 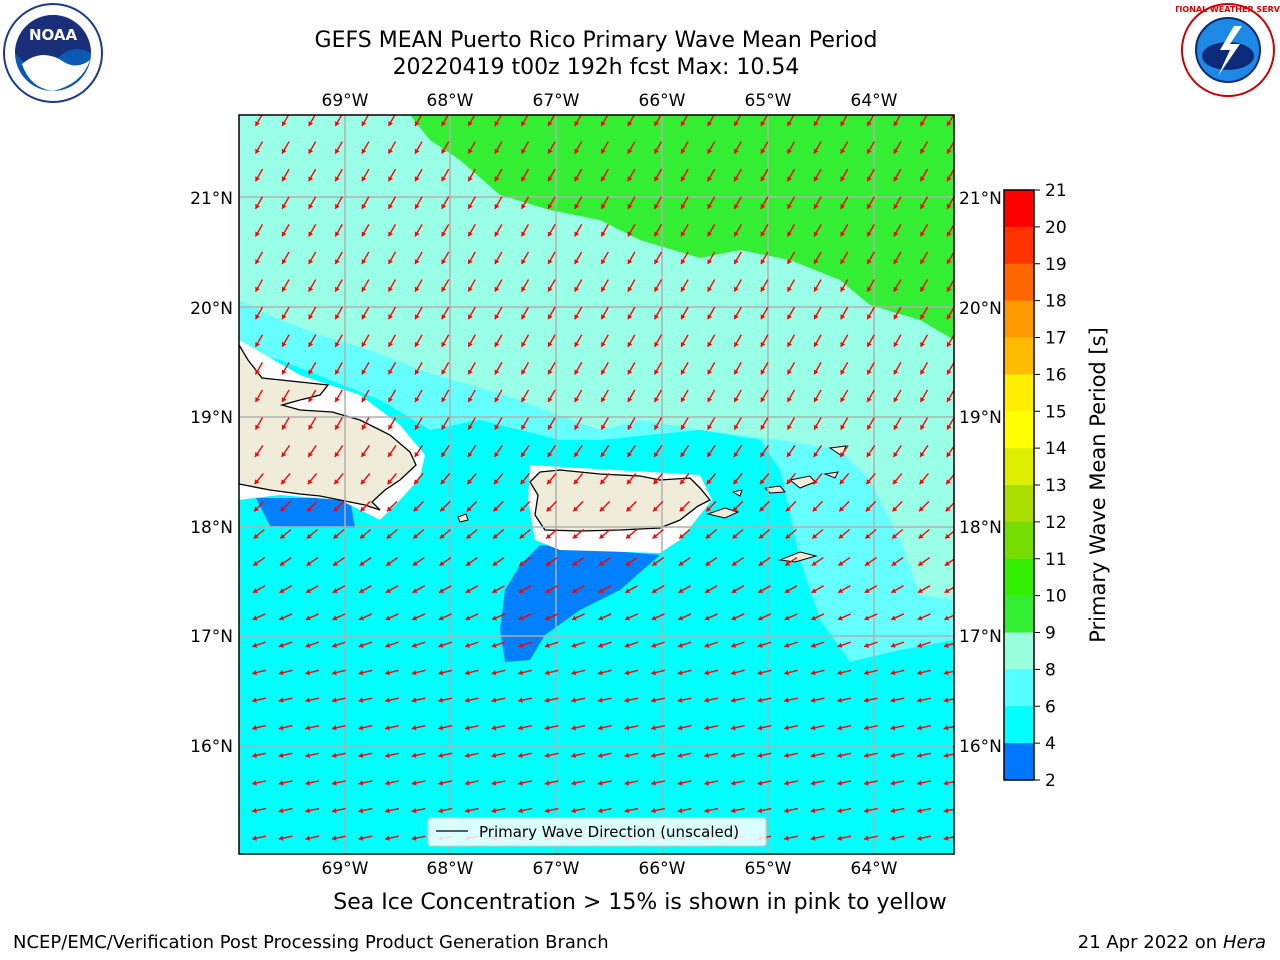 I want to click on colorbar-label: Primary Wave Mean Period [s], so click(x=1098, y=485).